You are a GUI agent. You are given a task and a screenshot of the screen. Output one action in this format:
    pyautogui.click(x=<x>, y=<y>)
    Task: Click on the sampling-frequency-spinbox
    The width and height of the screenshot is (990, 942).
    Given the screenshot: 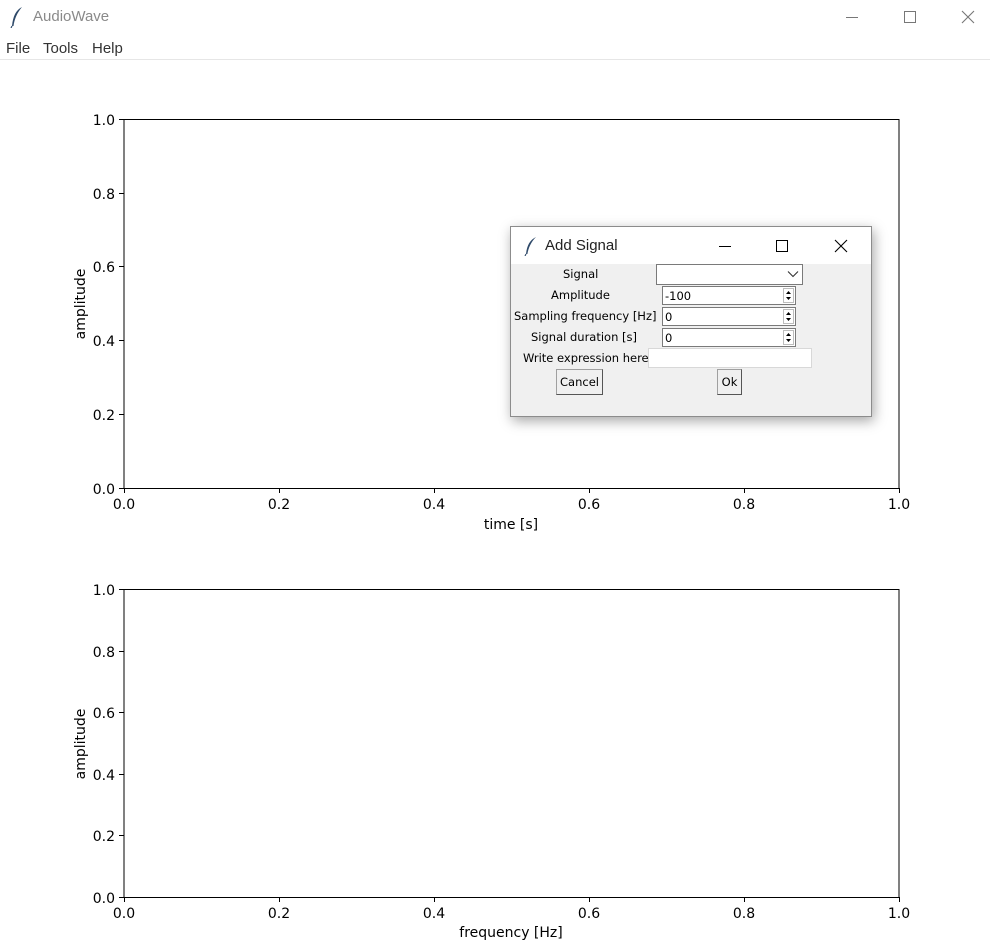 What is the action you would take?
    pyautogui.click(x=729, y=316)
    